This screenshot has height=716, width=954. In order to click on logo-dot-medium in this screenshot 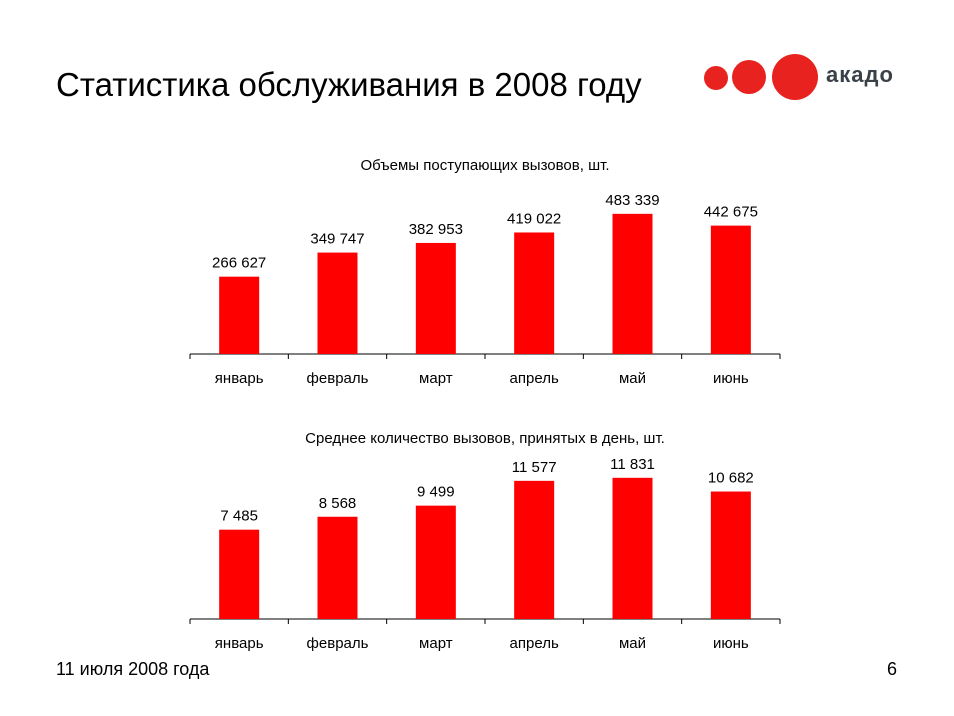, I will do `click(749, 77)`.